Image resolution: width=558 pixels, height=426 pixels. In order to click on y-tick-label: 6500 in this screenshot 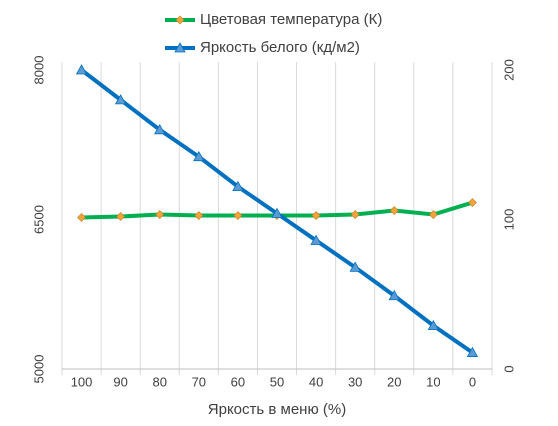, I will do `click(38, 219)`.